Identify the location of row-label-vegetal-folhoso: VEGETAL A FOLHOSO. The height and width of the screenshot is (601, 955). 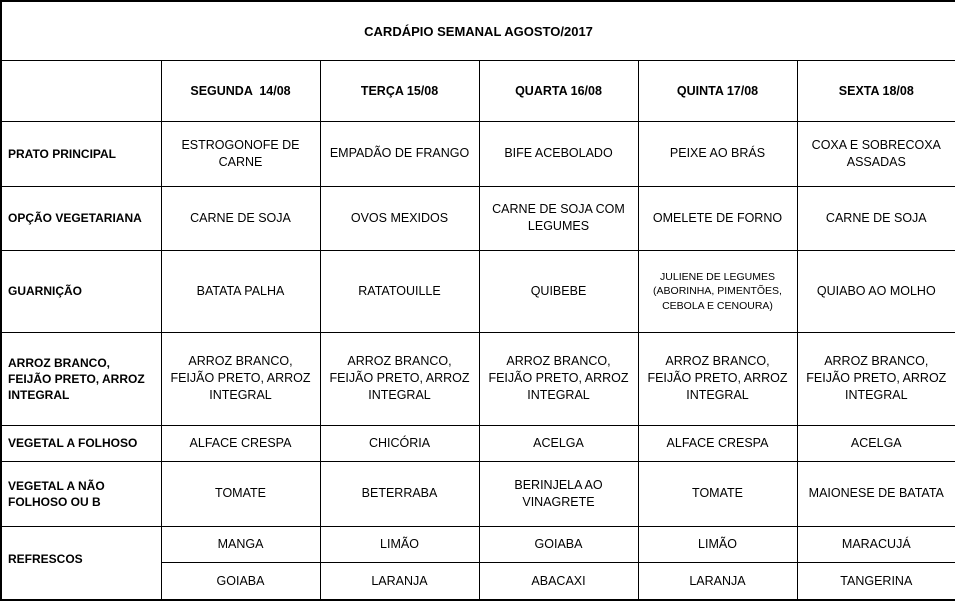
(81, 443).